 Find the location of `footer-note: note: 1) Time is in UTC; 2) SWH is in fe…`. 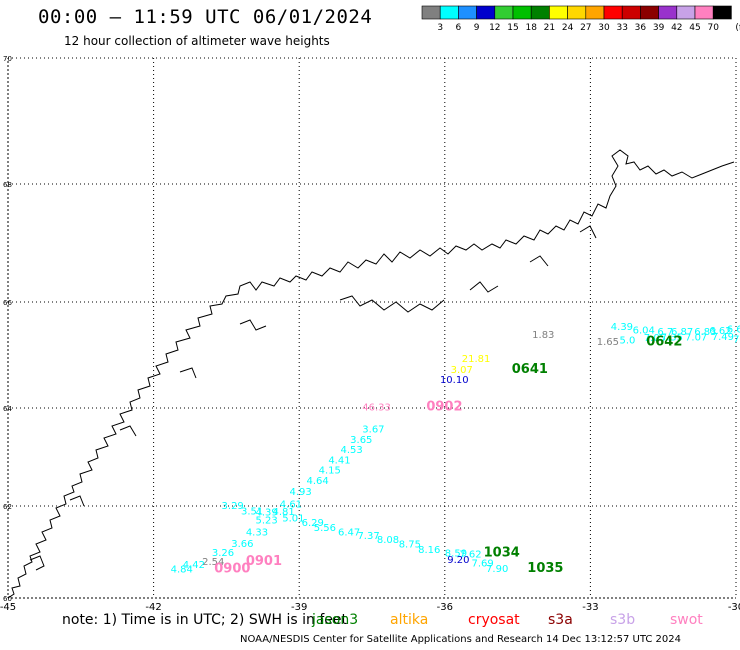

footer-note: note: 1) Time is in UTC; 2) SWH is in fe… is located at coordinates (205, 620).